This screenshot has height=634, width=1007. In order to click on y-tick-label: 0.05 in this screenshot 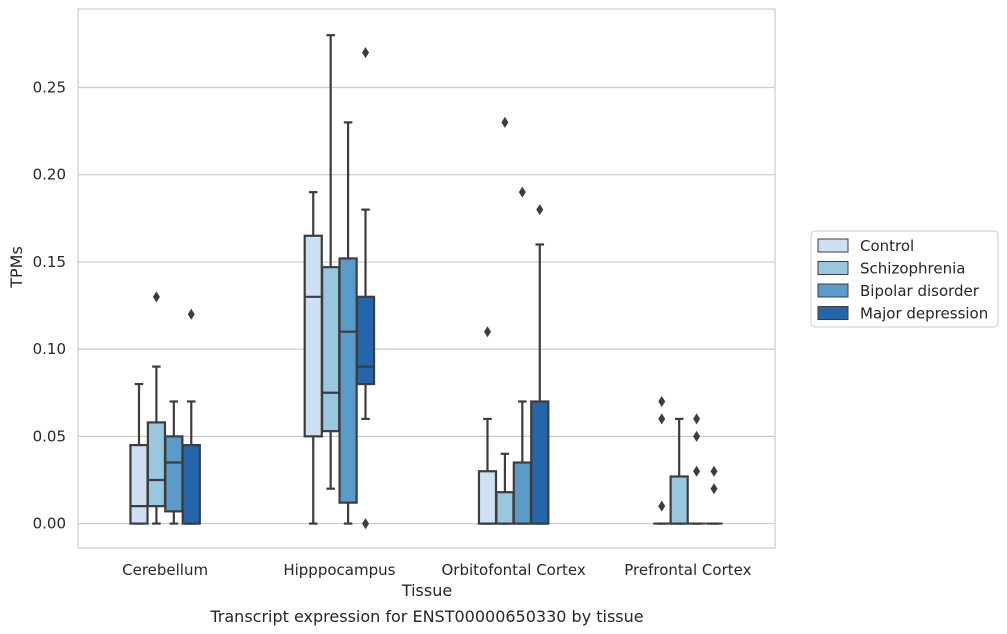, I will do `click(49, 436)`.